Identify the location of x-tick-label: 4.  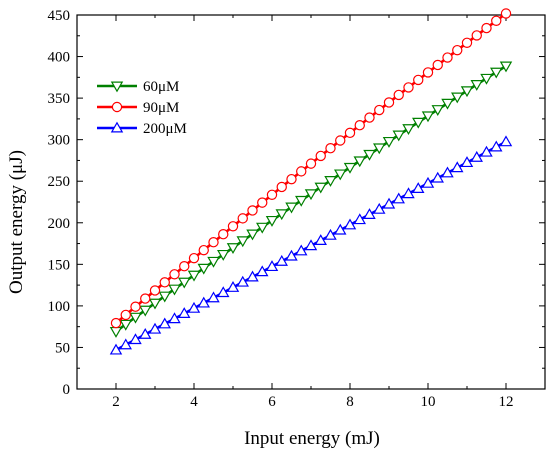
(194, 402).